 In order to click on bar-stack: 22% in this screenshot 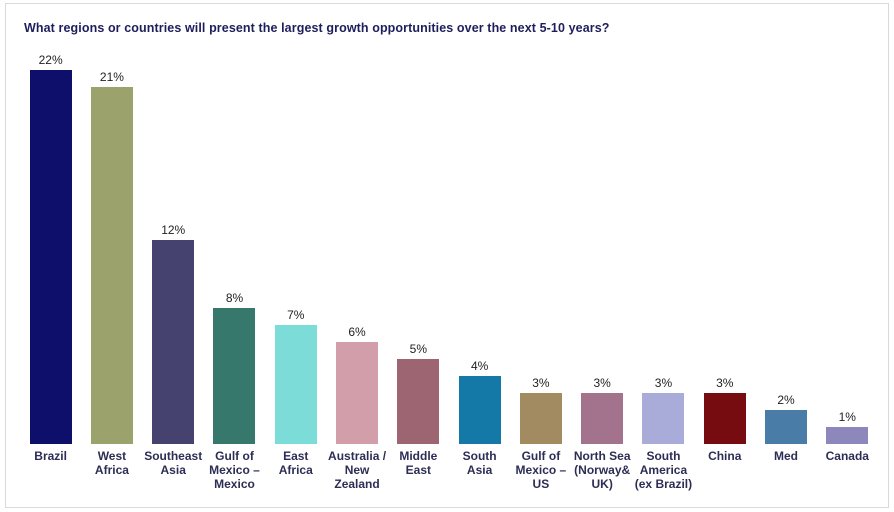, I will do `click(50, 248)`.